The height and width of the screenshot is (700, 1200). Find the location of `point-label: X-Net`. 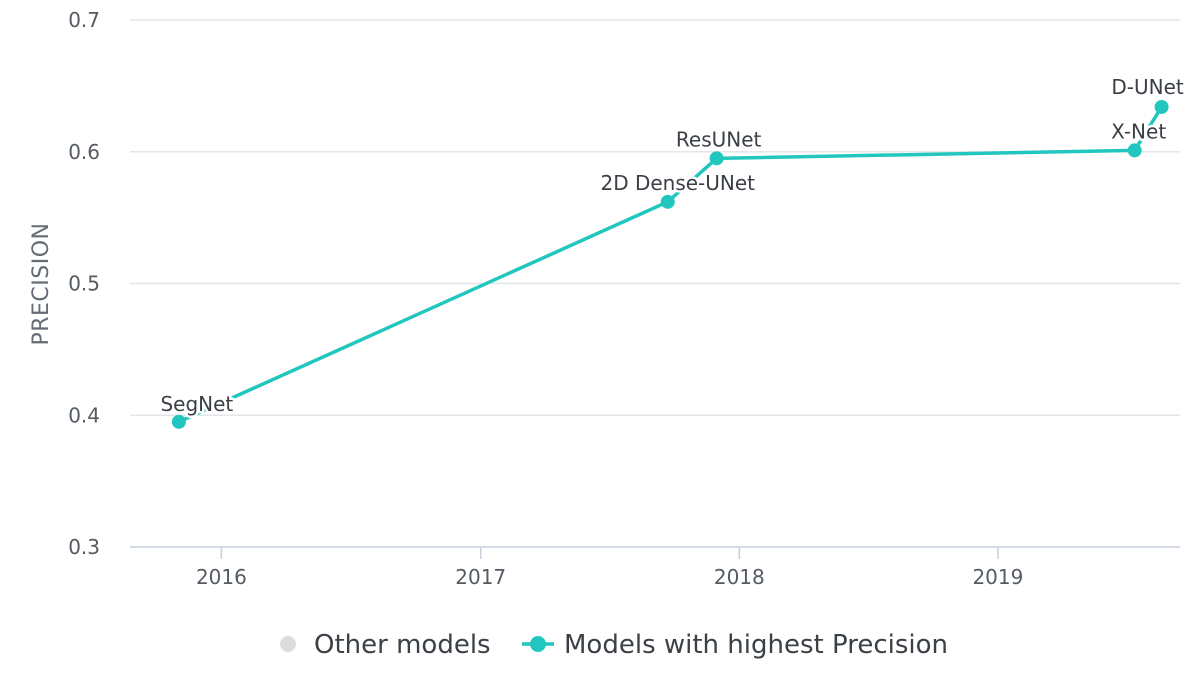

point-label: X-Net is located at coordinates (1138, 131).